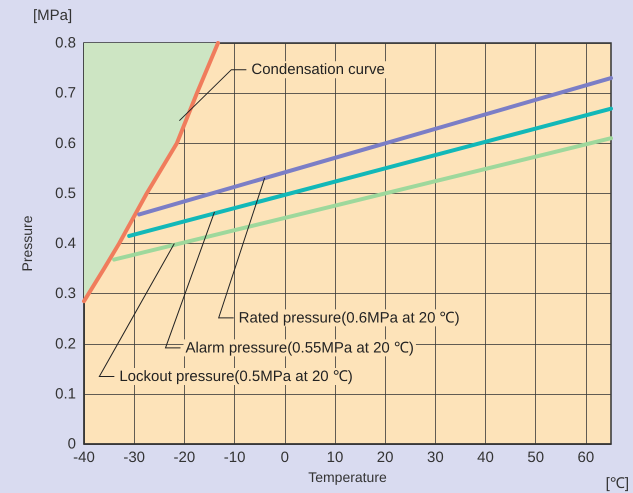 This screenshot has width=633, height=493. What do you see at coordinates (586, 457) in the screenshot?
I see `x-tick-label: 60` at bounding box center [586, 457].